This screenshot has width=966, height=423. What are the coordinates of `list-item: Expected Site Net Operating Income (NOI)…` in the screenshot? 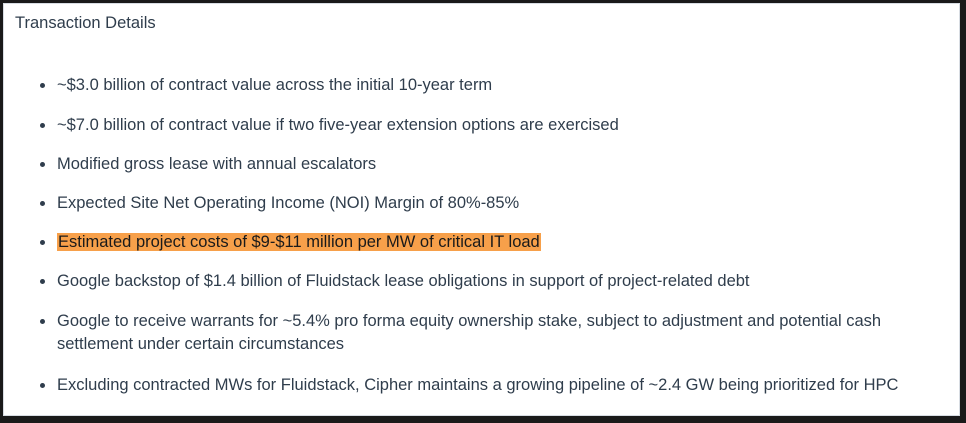 It's located at (493, 203).